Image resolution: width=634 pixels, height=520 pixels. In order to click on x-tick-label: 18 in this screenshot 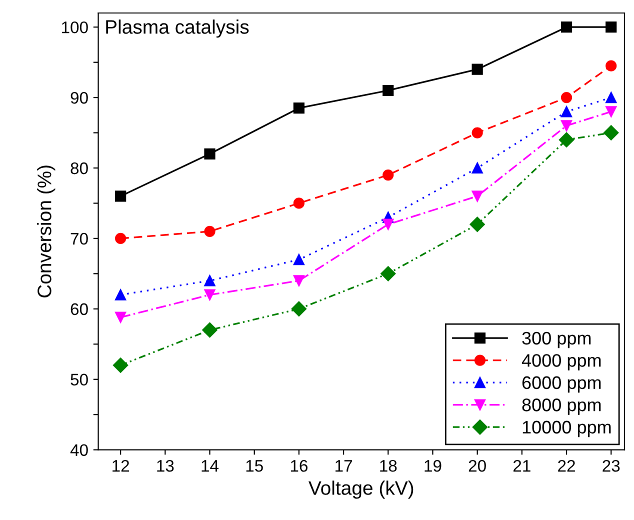, I will do `click(388, 466)`.